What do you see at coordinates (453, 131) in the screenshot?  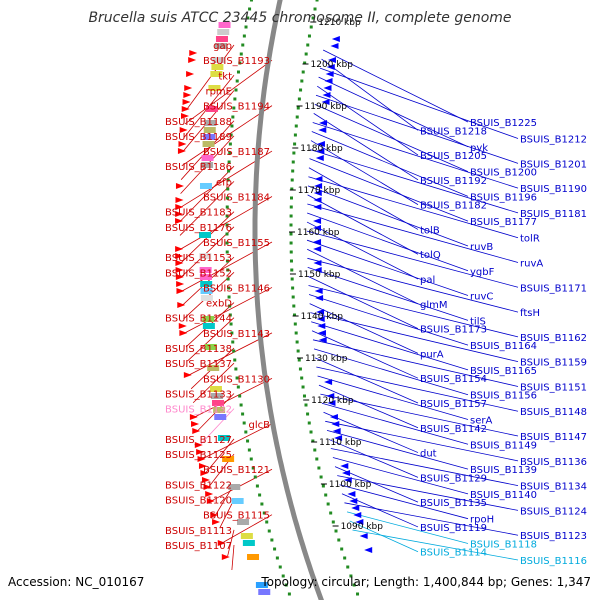 I see `right-gene-label: BSUIS_B1218` at bounding box center [453, 131].